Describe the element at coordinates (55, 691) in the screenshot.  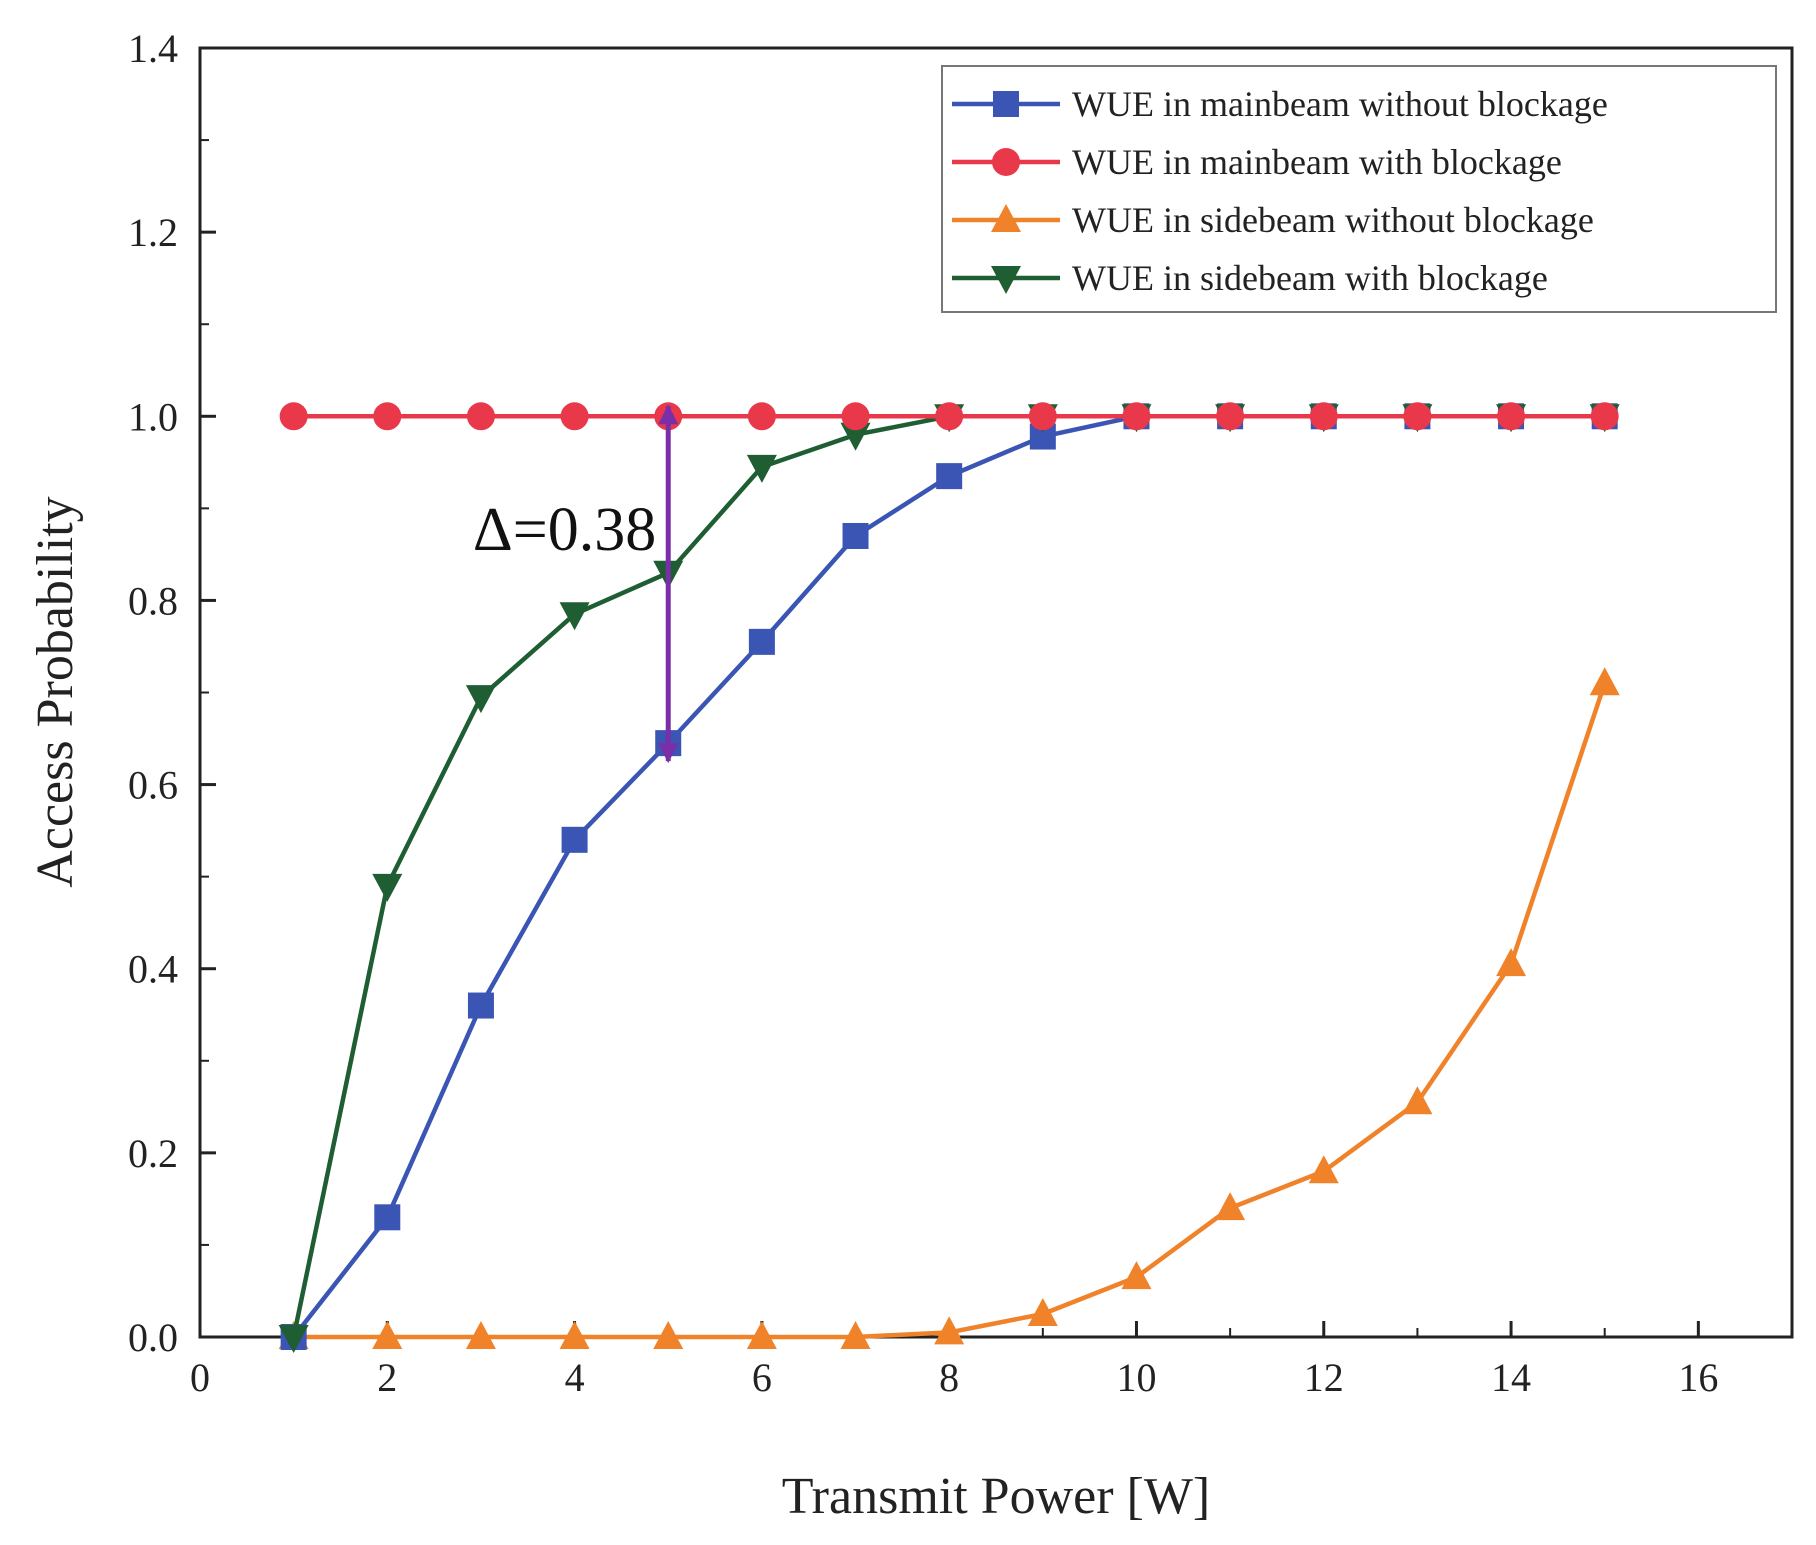
I see `y-axis-title: Access Probability` at that location.